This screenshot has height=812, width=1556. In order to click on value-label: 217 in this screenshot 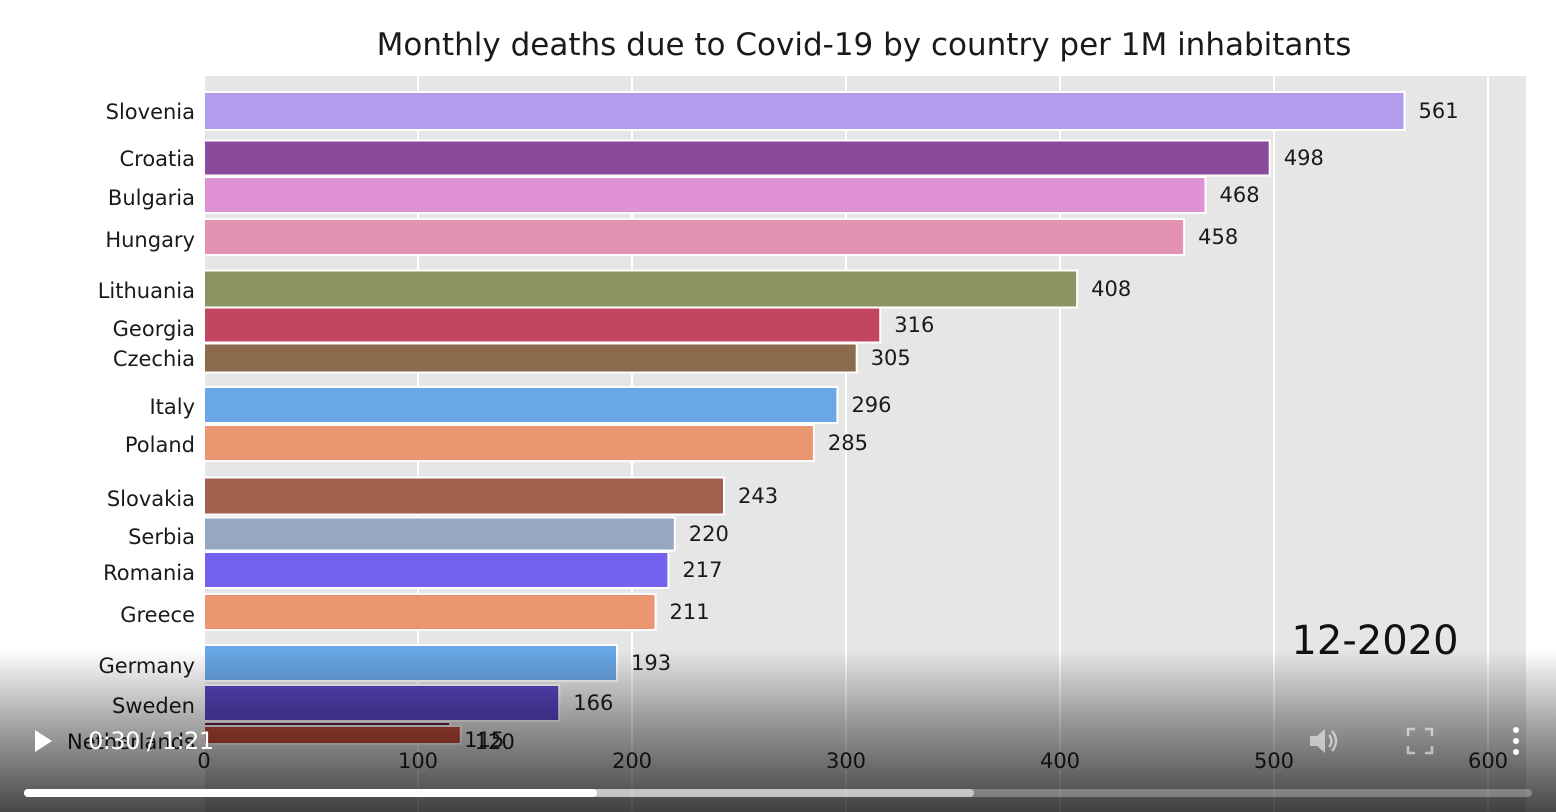, I will do `click(702, 570)`.